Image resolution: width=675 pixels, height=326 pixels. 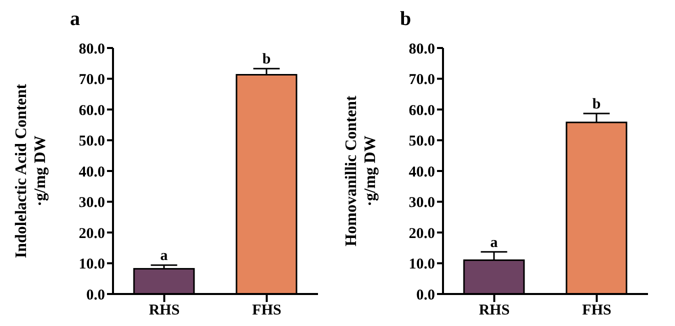 What do you see at coordinates (31, 170) in the screenshot?
I see `y-axis-title: Indolelactic Acid Content ·g/mg DW` at bounding box center [31, 170].